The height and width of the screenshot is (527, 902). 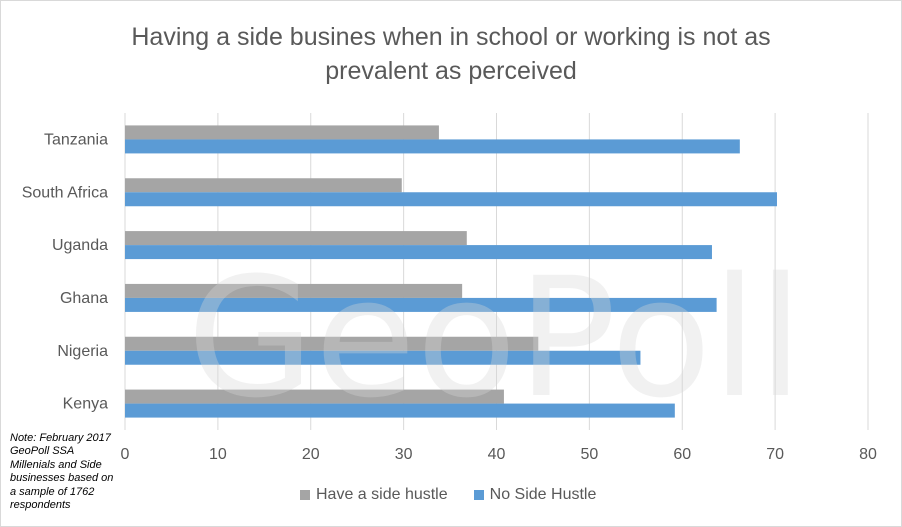 I want to click on category-label: Ghana, so click(x=84, y=298).